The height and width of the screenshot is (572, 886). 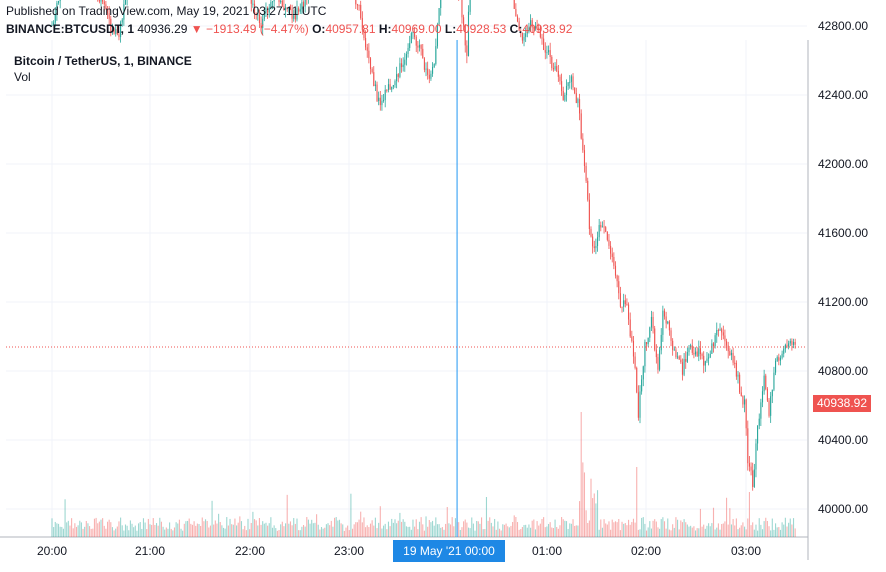 What do you see at coordinates (843, 95) in the screenshot?
I see `y-tick-label: 42400.00` at bounding box center [843, 95].